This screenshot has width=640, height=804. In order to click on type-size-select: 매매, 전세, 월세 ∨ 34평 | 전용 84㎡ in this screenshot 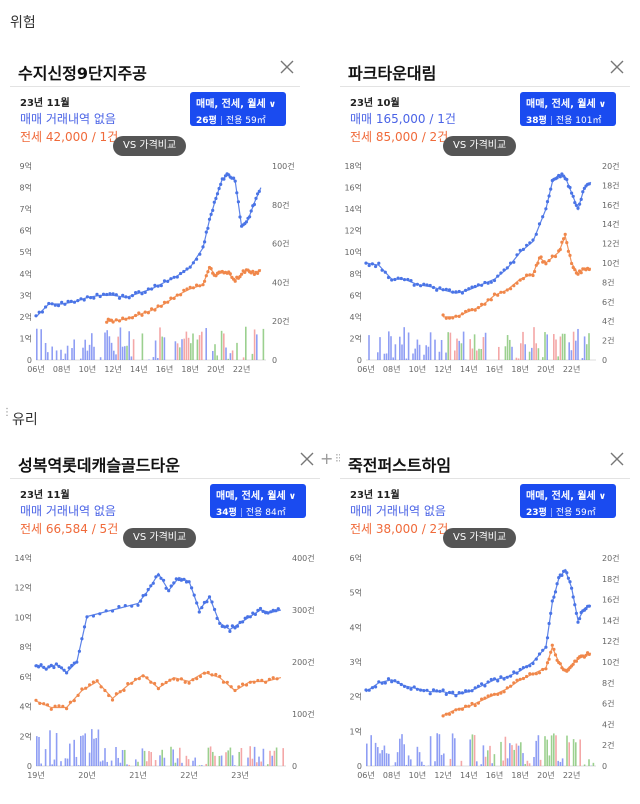, I will do `click(258, 501)`.